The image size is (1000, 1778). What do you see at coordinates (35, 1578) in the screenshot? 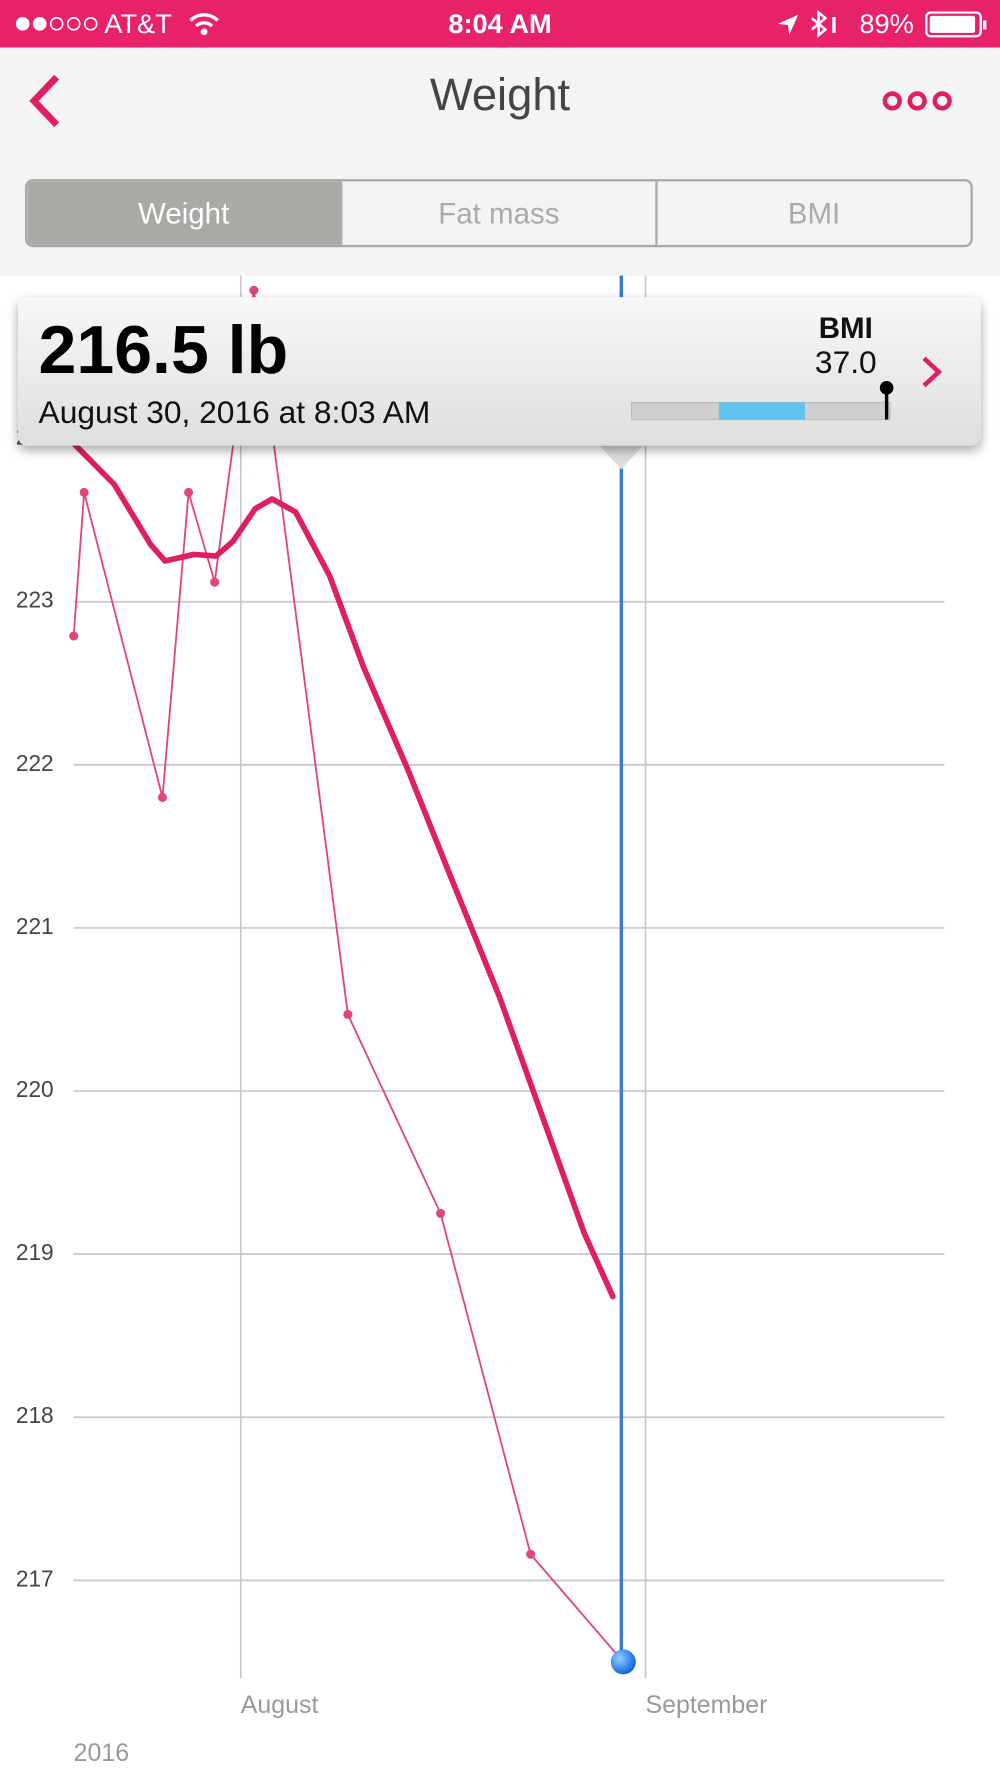
I see `y-tick-label: 217` at bounding box center [35, 1578].